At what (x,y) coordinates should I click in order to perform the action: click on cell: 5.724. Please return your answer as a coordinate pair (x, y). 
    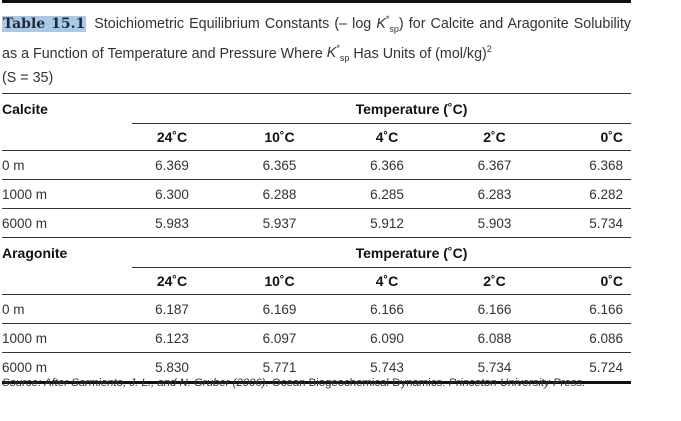
    Looking at the image, I should click on (596, 367).